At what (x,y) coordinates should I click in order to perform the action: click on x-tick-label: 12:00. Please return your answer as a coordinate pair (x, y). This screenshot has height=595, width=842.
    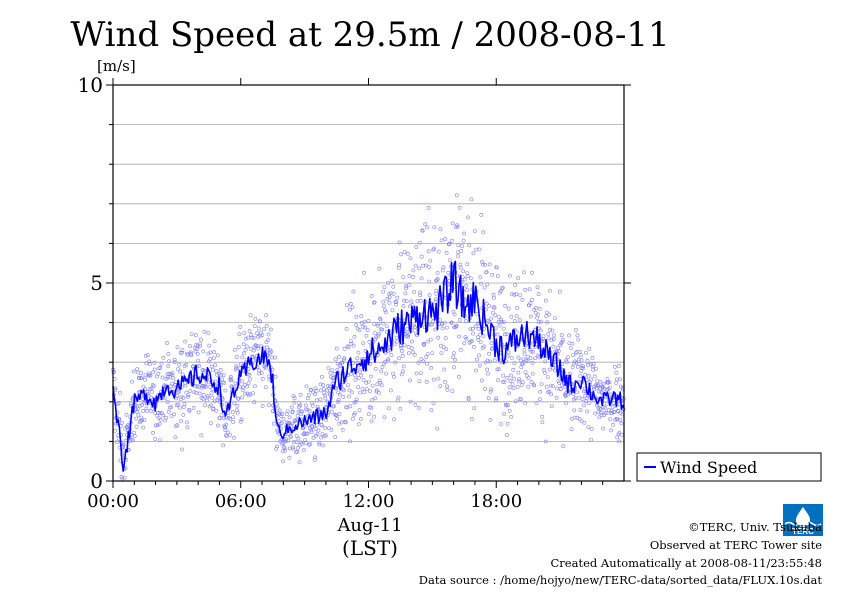
    Looking at the image, I should click on (369, 501).